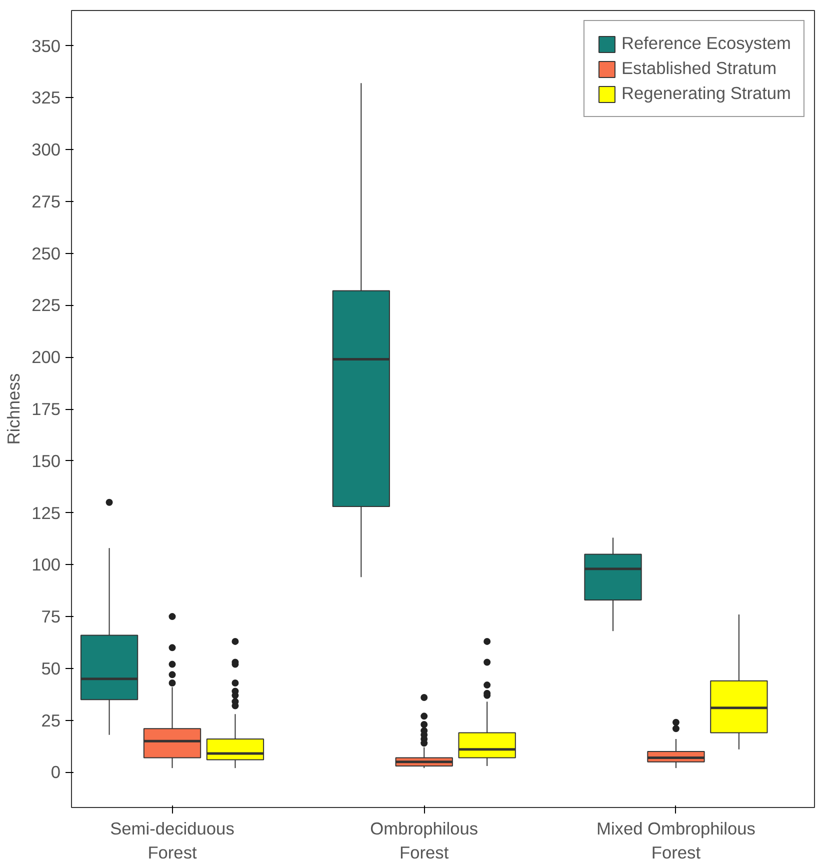 This screenshot has width=819, height=867. Describe the element at coordinates (46, 512) in the screenshot. I see `y-tick-label: 125` at that location.